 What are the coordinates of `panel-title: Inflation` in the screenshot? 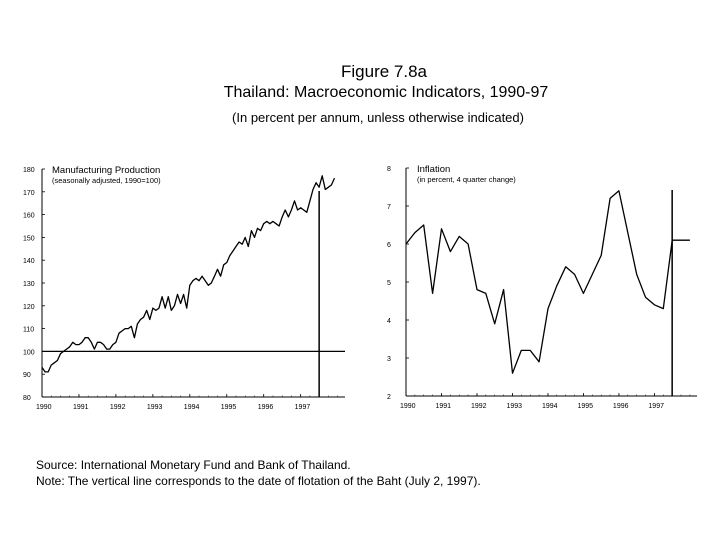 It's located at (433, 169).